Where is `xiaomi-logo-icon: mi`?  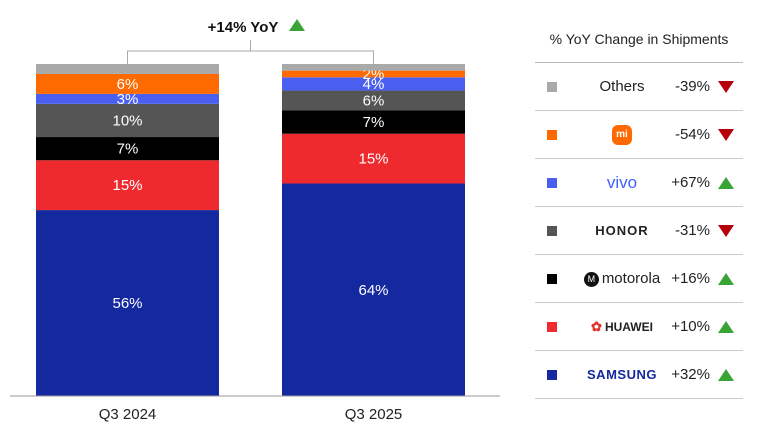 xiaomi-logo-icon: mi is located at coordinates (622, 135).